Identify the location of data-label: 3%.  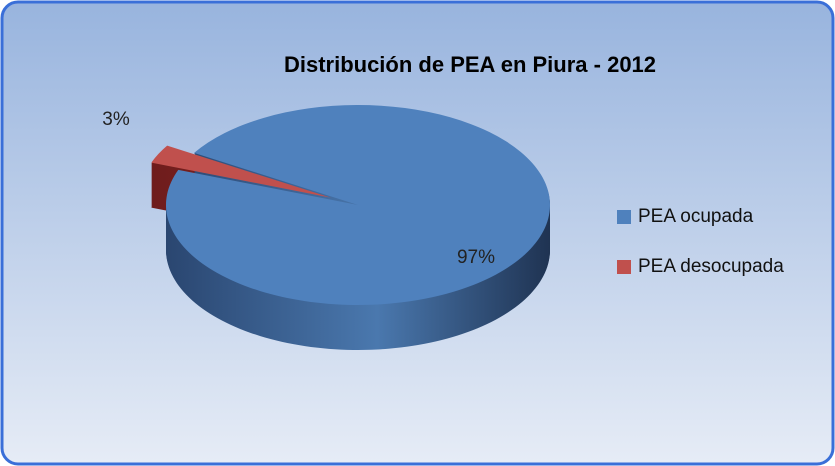
(116, 119).